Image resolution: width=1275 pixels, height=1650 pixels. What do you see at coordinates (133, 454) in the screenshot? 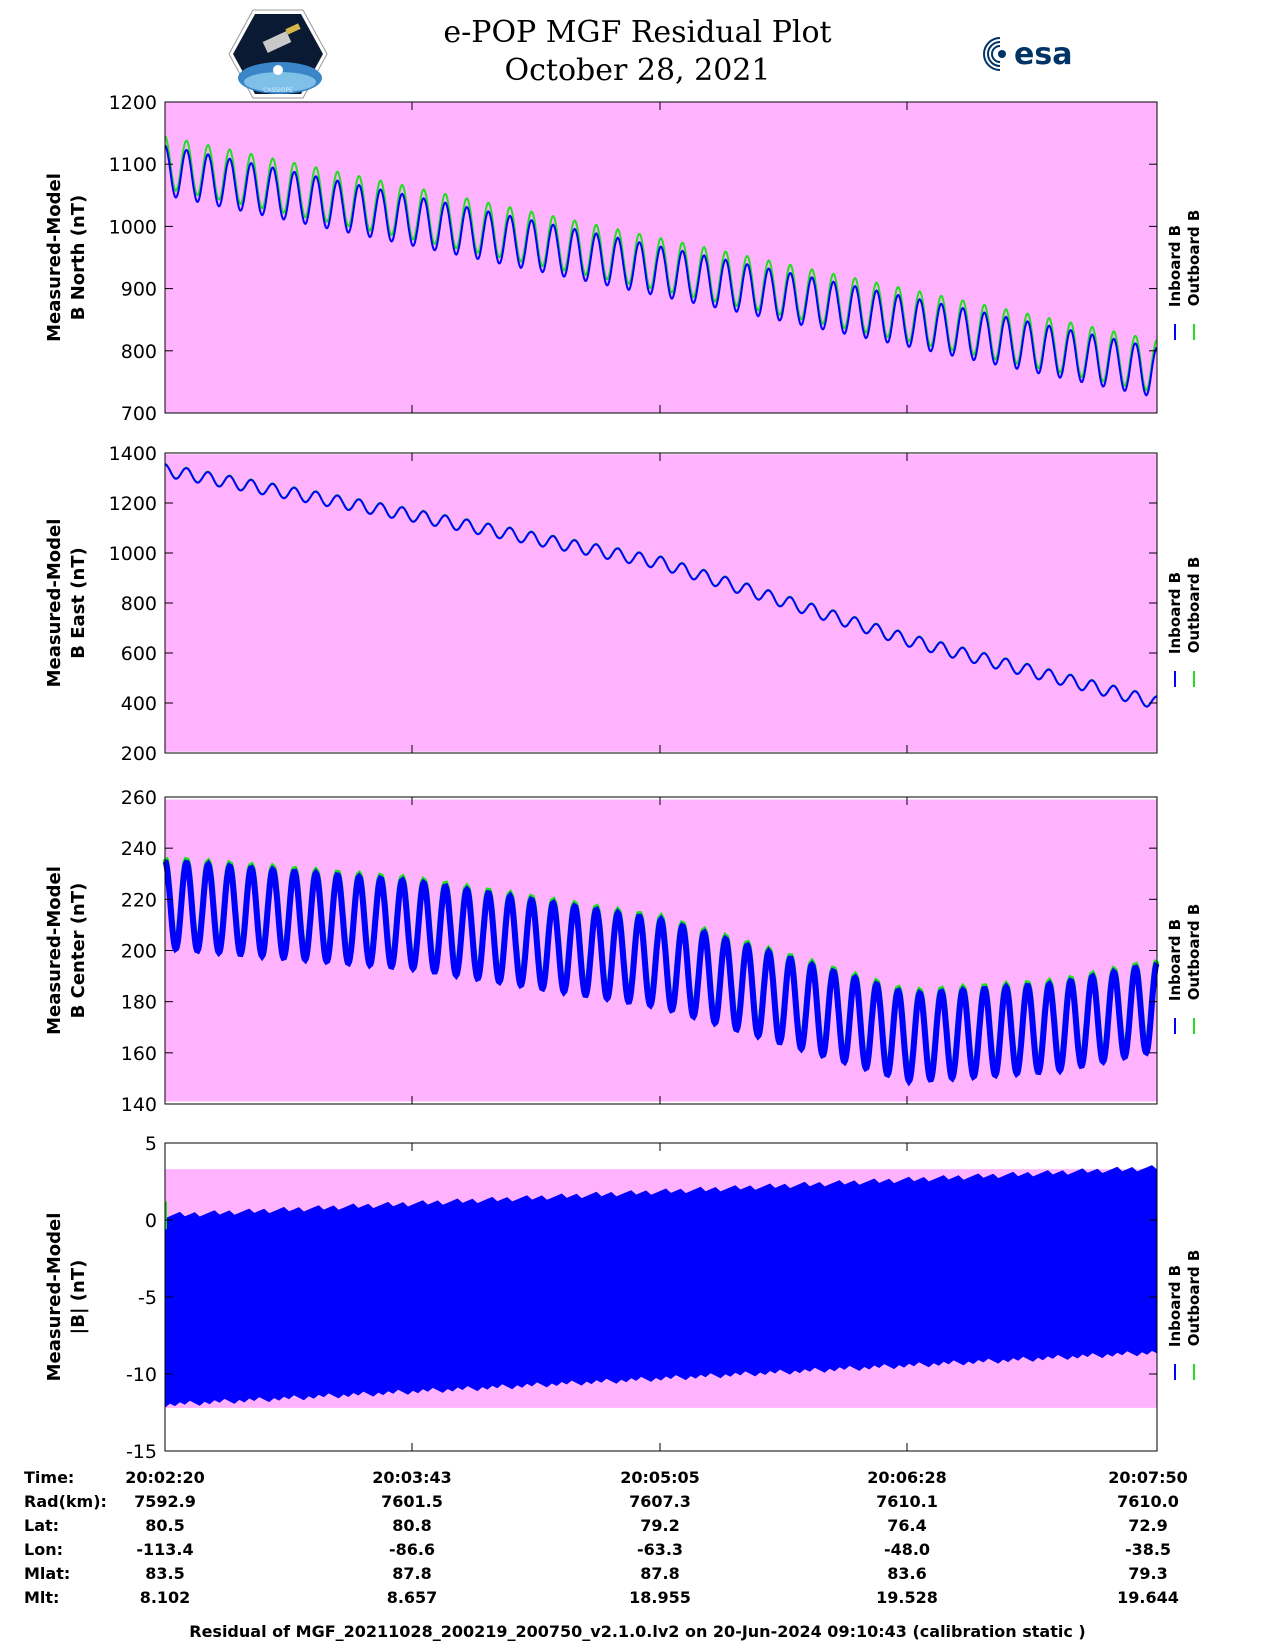
I see `y-tick-label: 1400` at bounding box center [133, 454].